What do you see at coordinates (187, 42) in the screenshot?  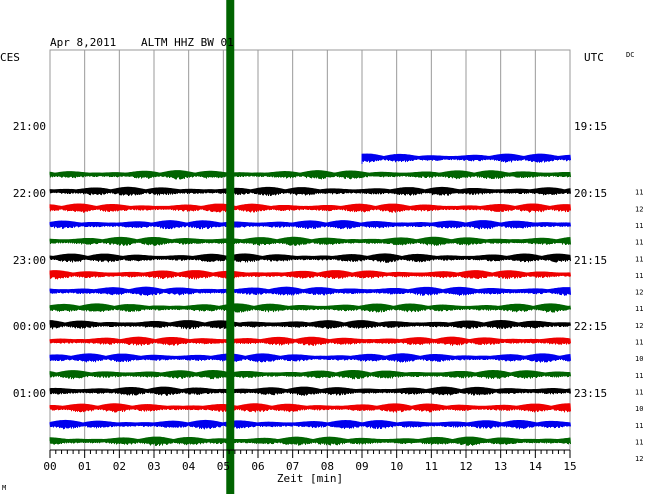 I see `header-station: ALTM HHZ BW 01` at bounding box center [187, 42].